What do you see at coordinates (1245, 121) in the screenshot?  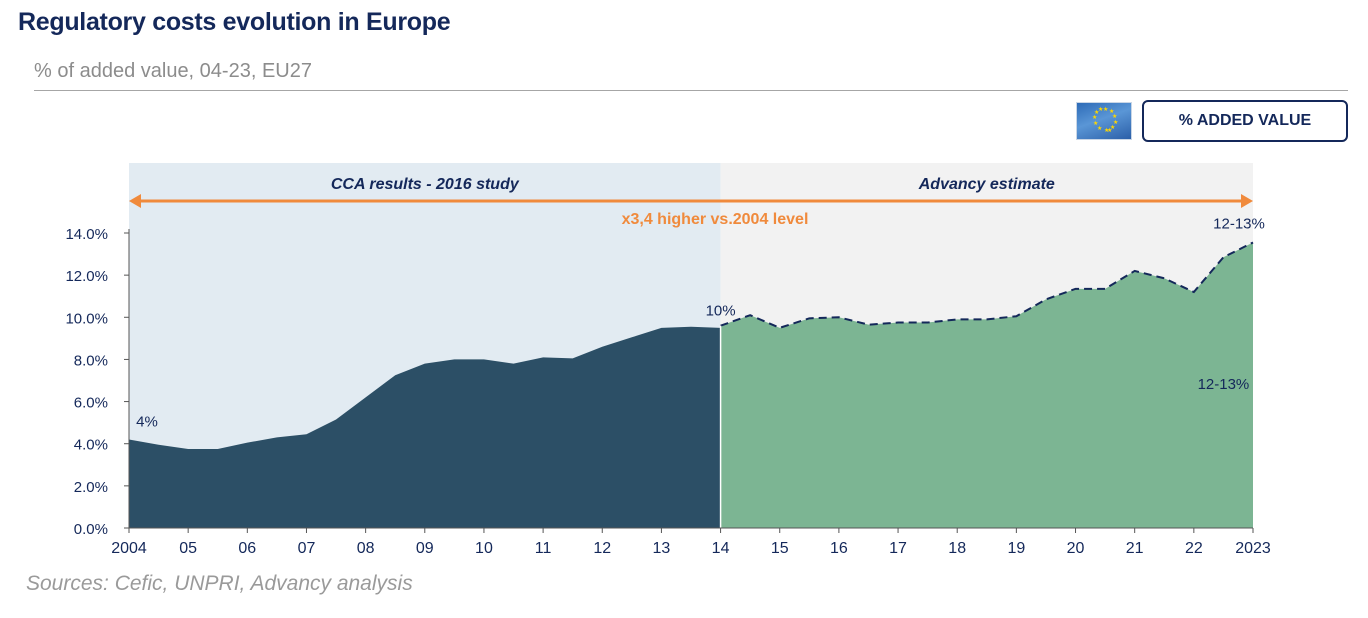 I see `unit-badge: % ADDED VALUE` at bounding box center [1245, 121].